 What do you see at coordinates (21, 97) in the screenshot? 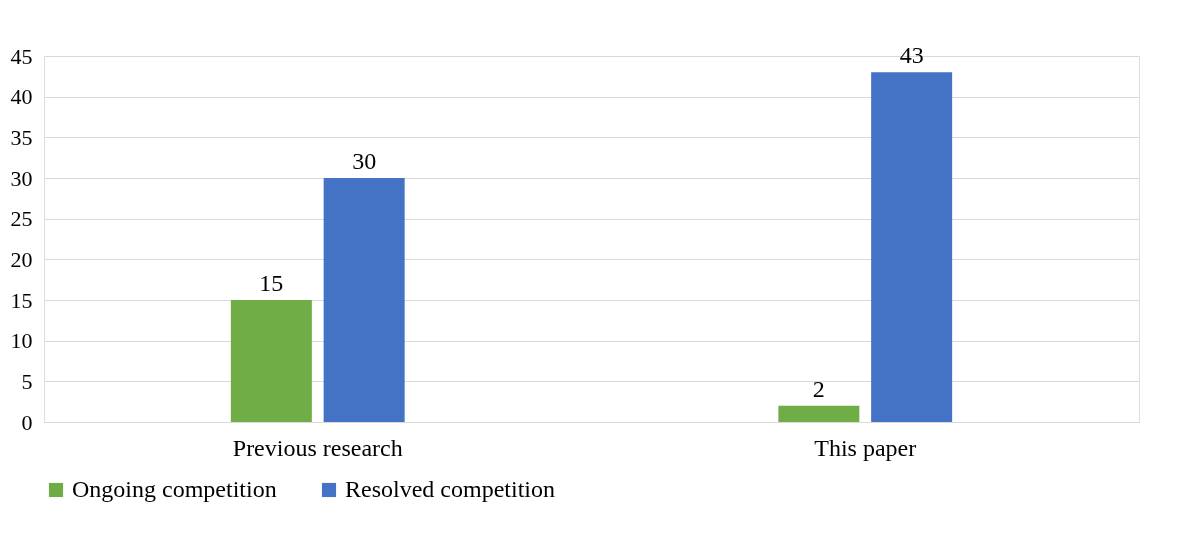
I see `y-tick-label: 40` at bounding box center [21, 97].